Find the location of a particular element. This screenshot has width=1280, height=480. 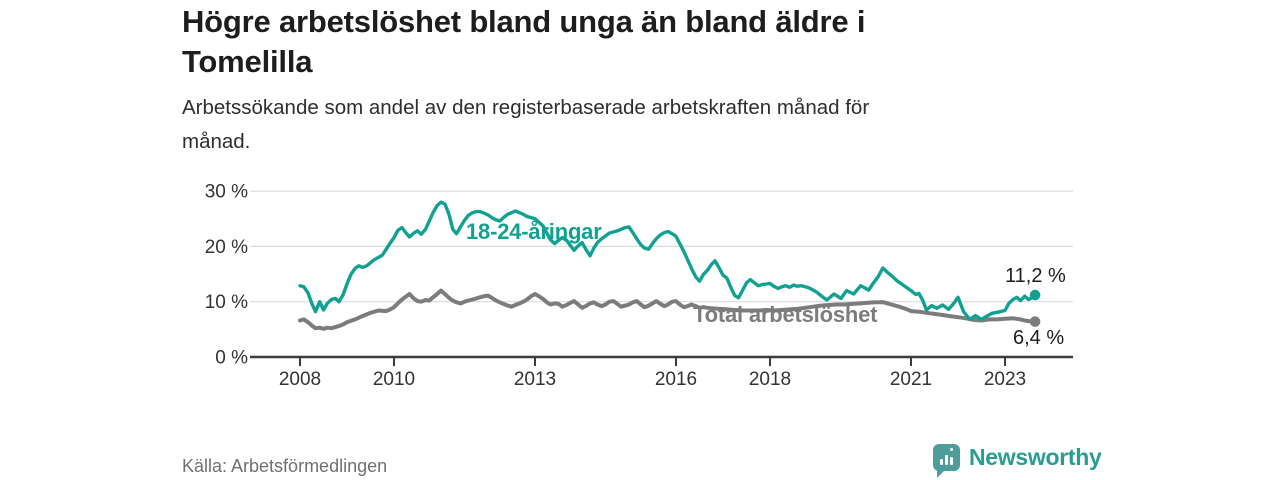

logo-bar-tall is located at coordinates (946, 460).